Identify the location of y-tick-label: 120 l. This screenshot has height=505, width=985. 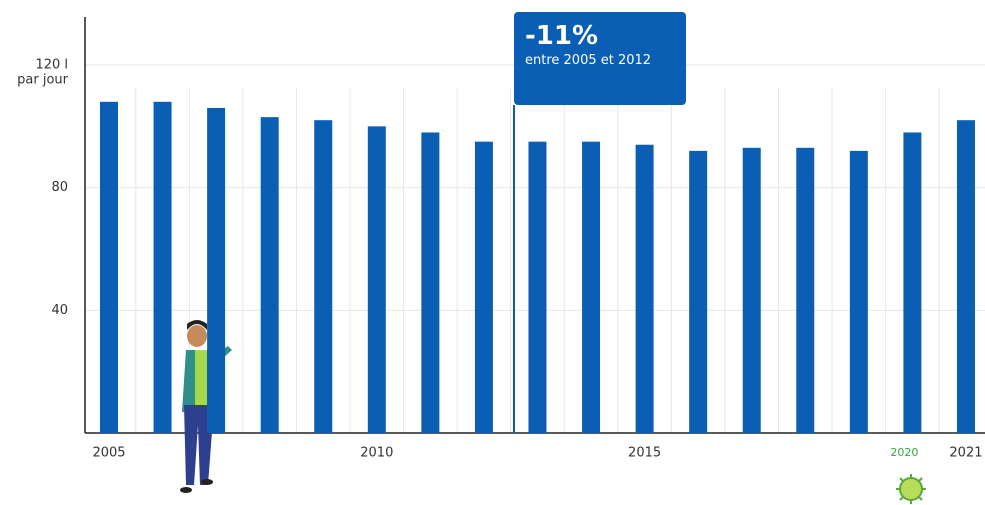
(51, 65).